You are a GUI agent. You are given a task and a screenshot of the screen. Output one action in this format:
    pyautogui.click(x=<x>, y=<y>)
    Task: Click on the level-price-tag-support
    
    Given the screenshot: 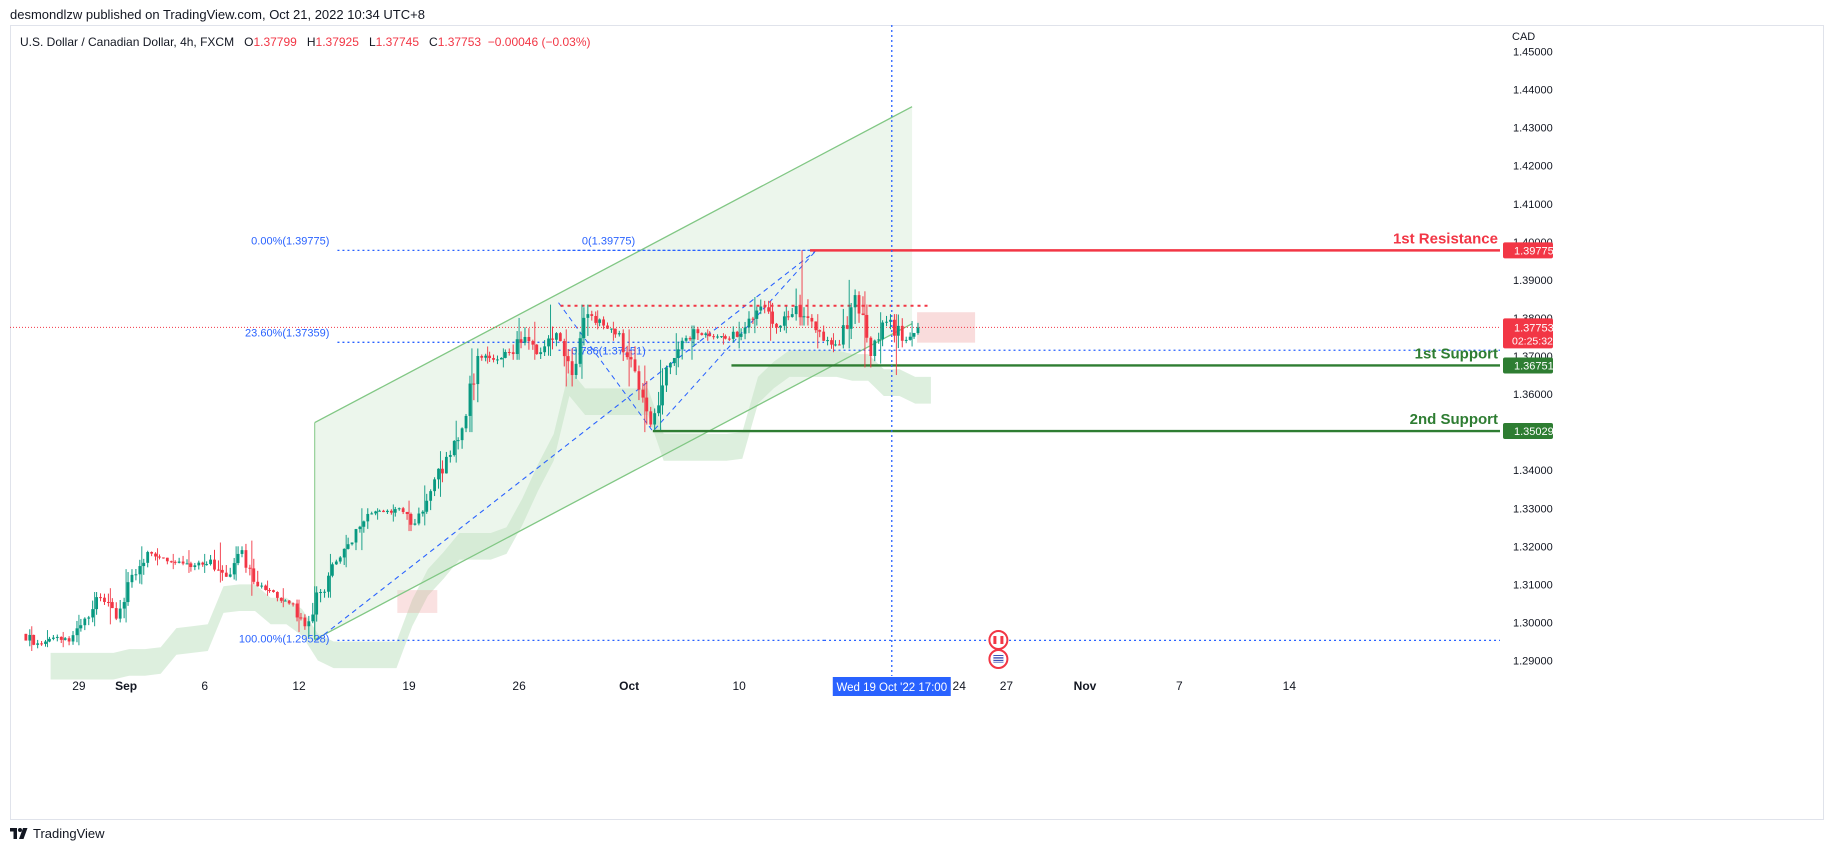 What is the action you would take?
    pyautogui.click(x=1528, y=365)
    